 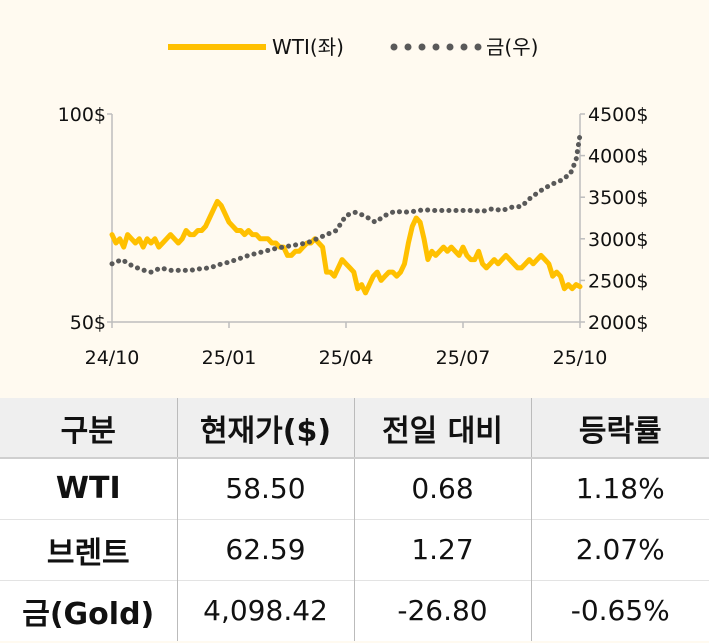 I want to click on left-y-tick-label: 50$, so click(x=88, y=323).